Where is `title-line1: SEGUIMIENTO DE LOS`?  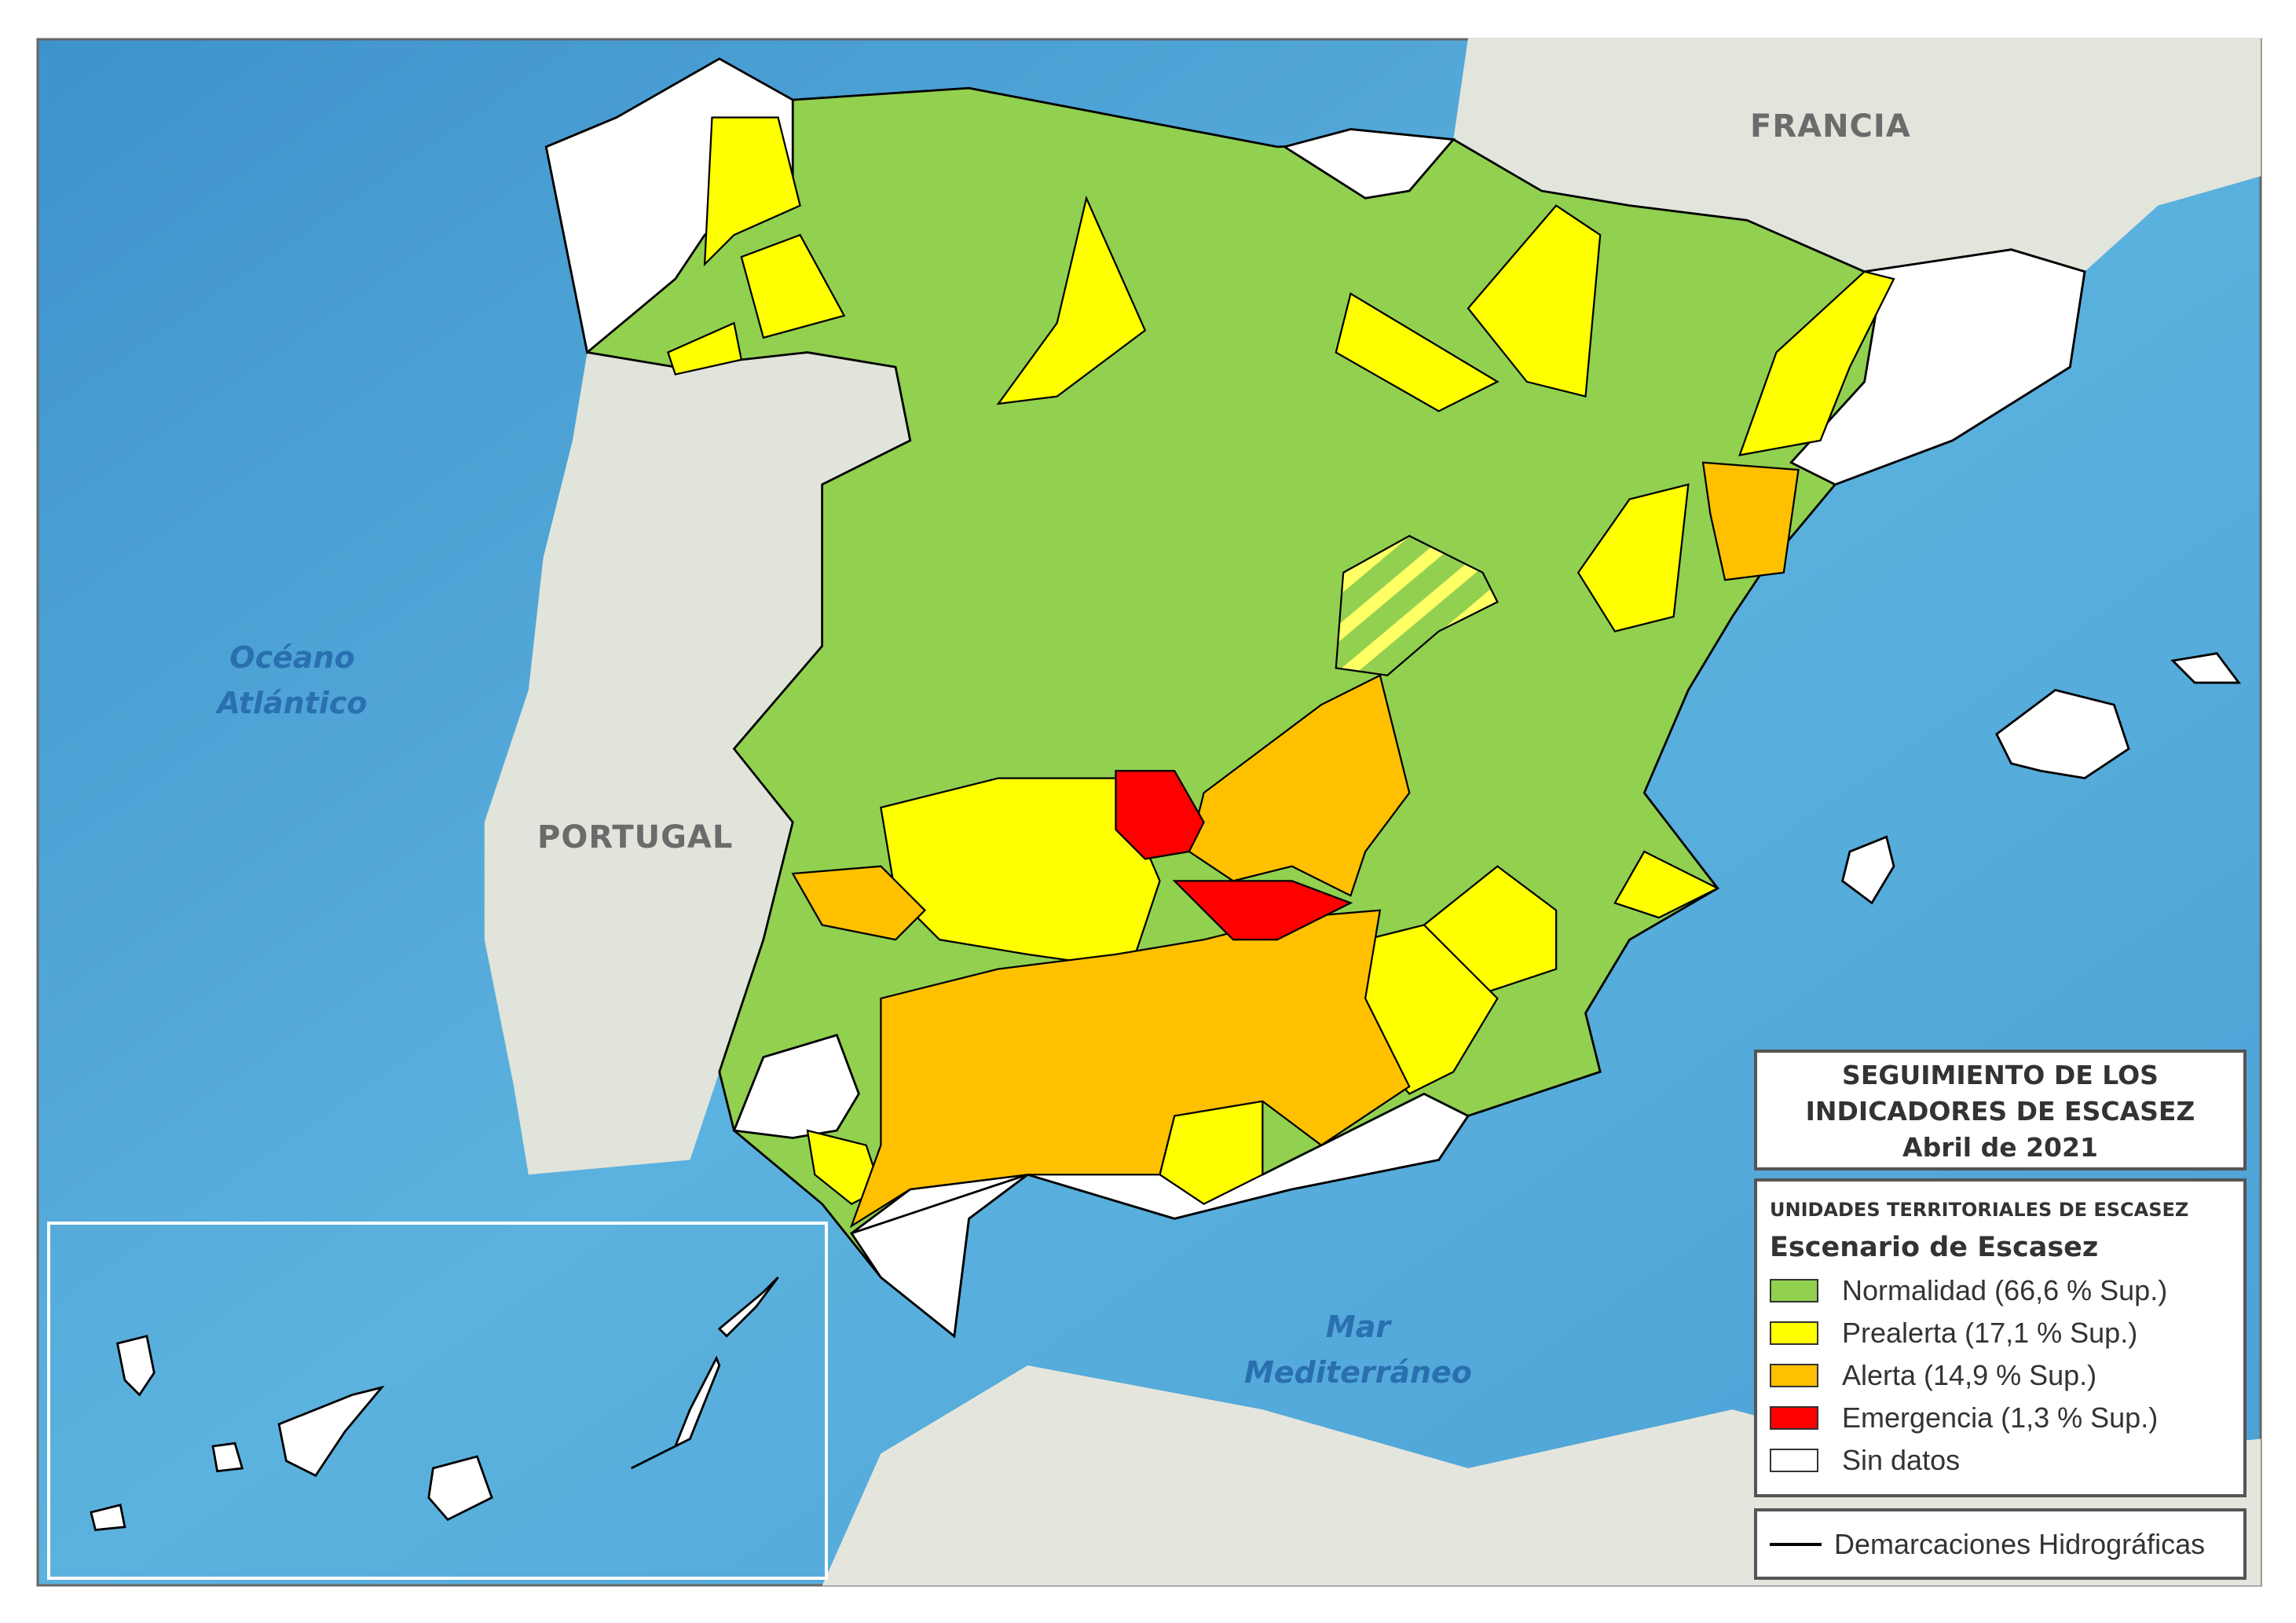
title-line1: SEGUIMIENTO DE LOS is located at coordinates (2001, 1075).